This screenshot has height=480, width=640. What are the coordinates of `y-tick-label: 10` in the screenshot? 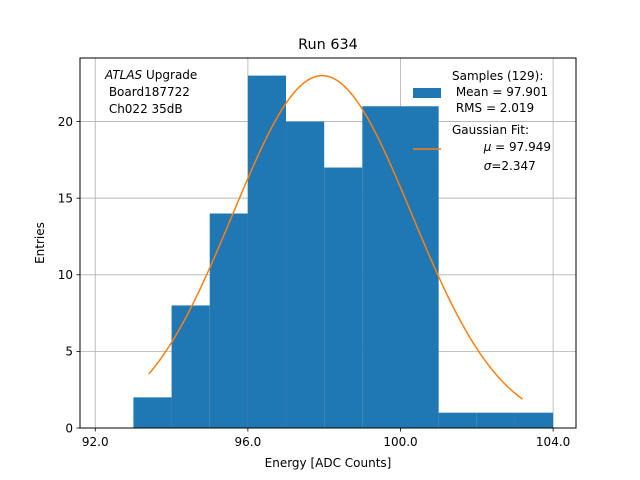 It's located at (65, 275).